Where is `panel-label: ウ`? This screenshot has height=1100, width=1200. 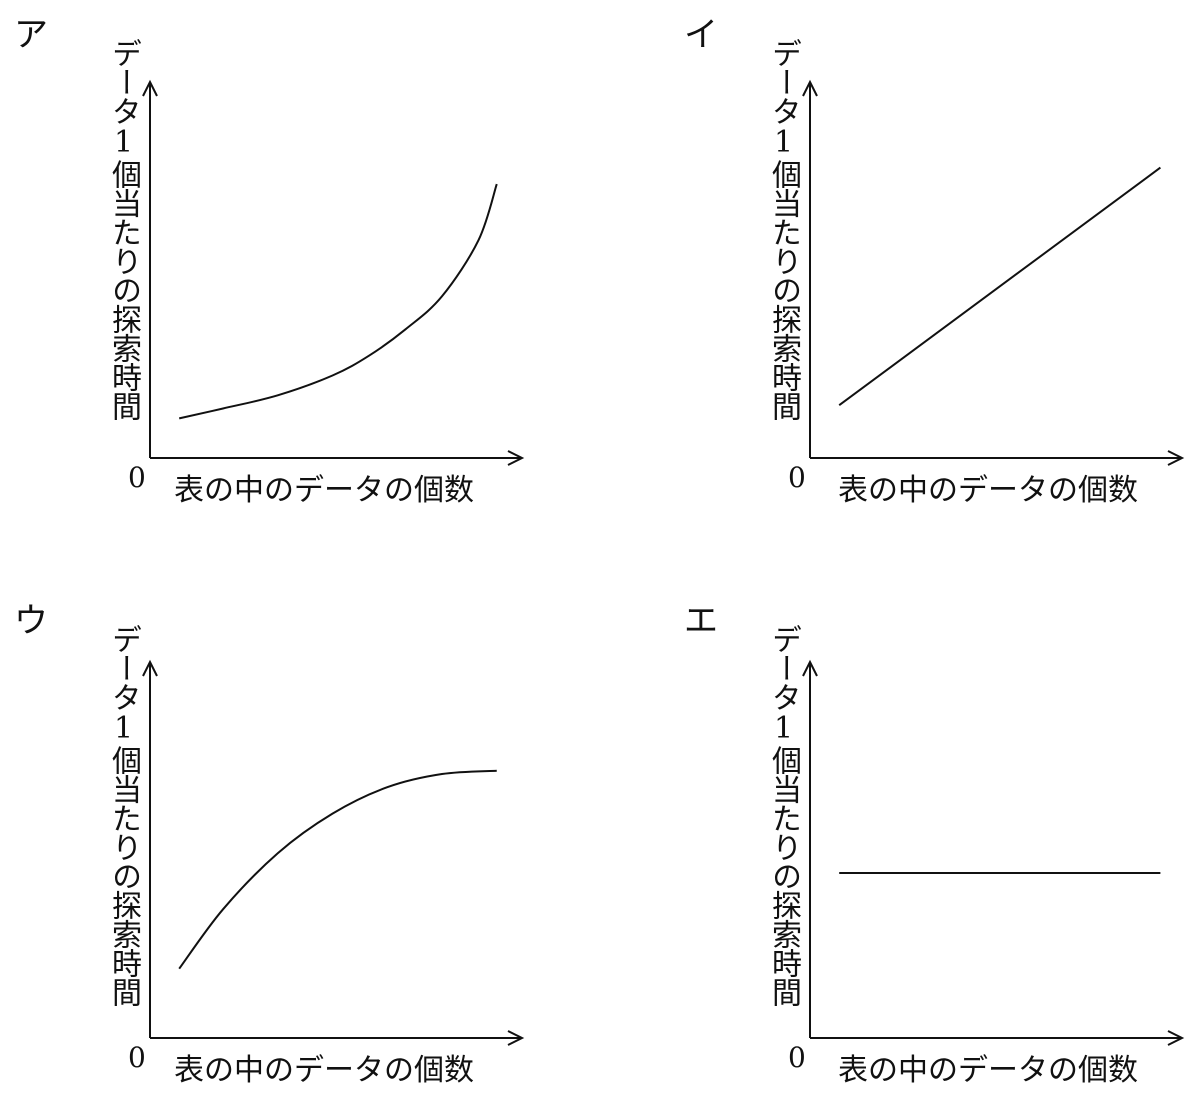 panel-label: ウ is located at coordinates (31, 621).